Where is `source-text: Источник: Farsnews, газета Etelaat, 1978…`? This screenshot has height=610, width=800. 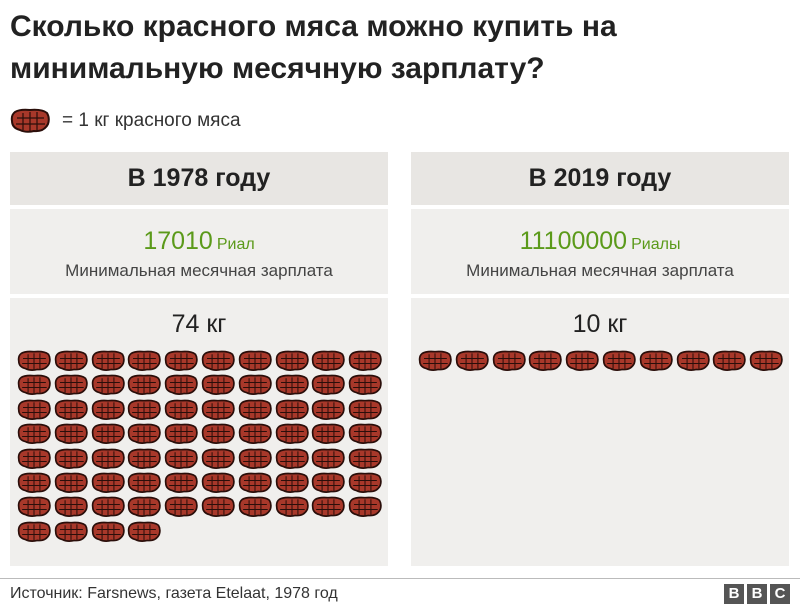
source-text: Источник: Farsnews, газета Etelaat, 1978… is located at coordinates (174, 593).